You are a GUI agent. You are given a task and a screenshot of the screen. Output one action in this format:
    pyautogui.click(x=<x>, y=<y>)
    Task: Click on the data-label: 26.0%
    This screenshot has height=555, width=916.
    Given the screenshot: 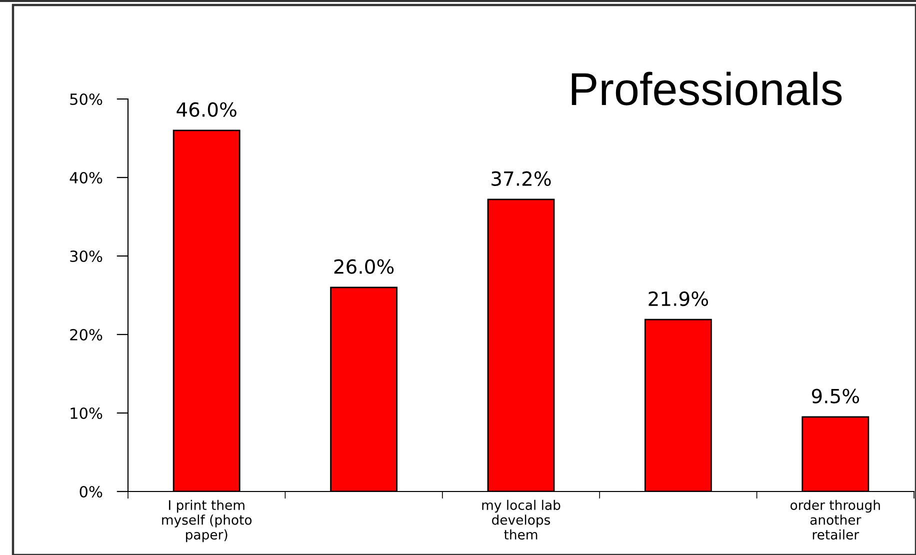 What is the action you would take?
    pyautogui.click(x=364, y=266)
    